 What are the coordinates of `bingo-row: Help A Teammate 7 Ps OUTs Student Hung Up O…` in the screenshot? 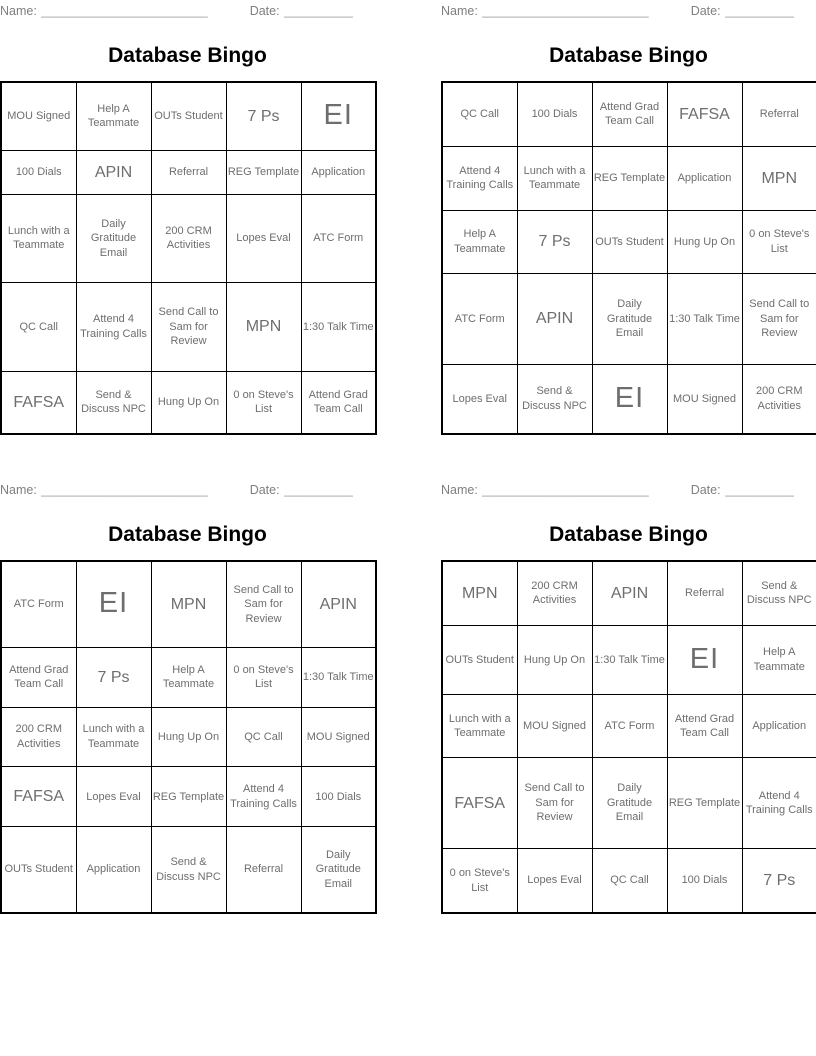 It's located at (628, 242).